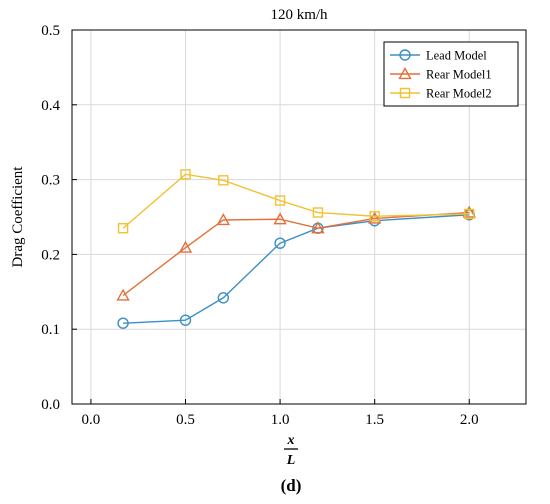 The height and width of the screenshot is (504, 550). Describe the element at coordinates (50, 330) in the screenshot. I see `y-tick-label: 0.1` at that location.